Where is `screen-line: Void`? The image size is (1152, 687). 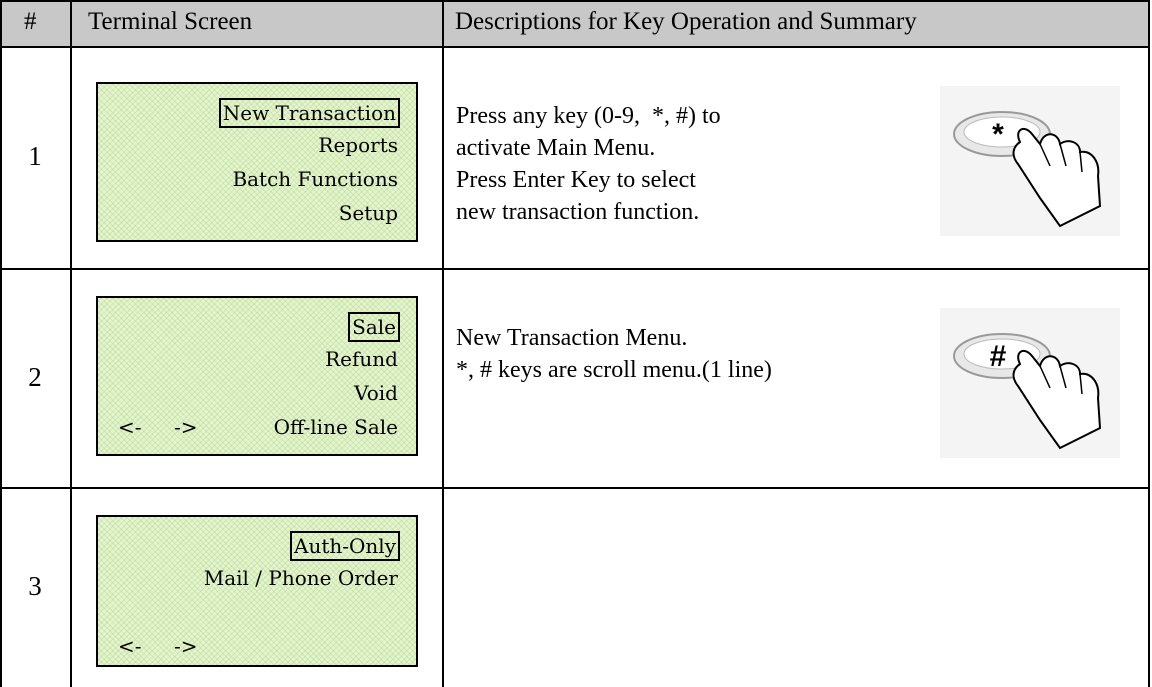
screen-line: Void is located at coordinates (376, 393).